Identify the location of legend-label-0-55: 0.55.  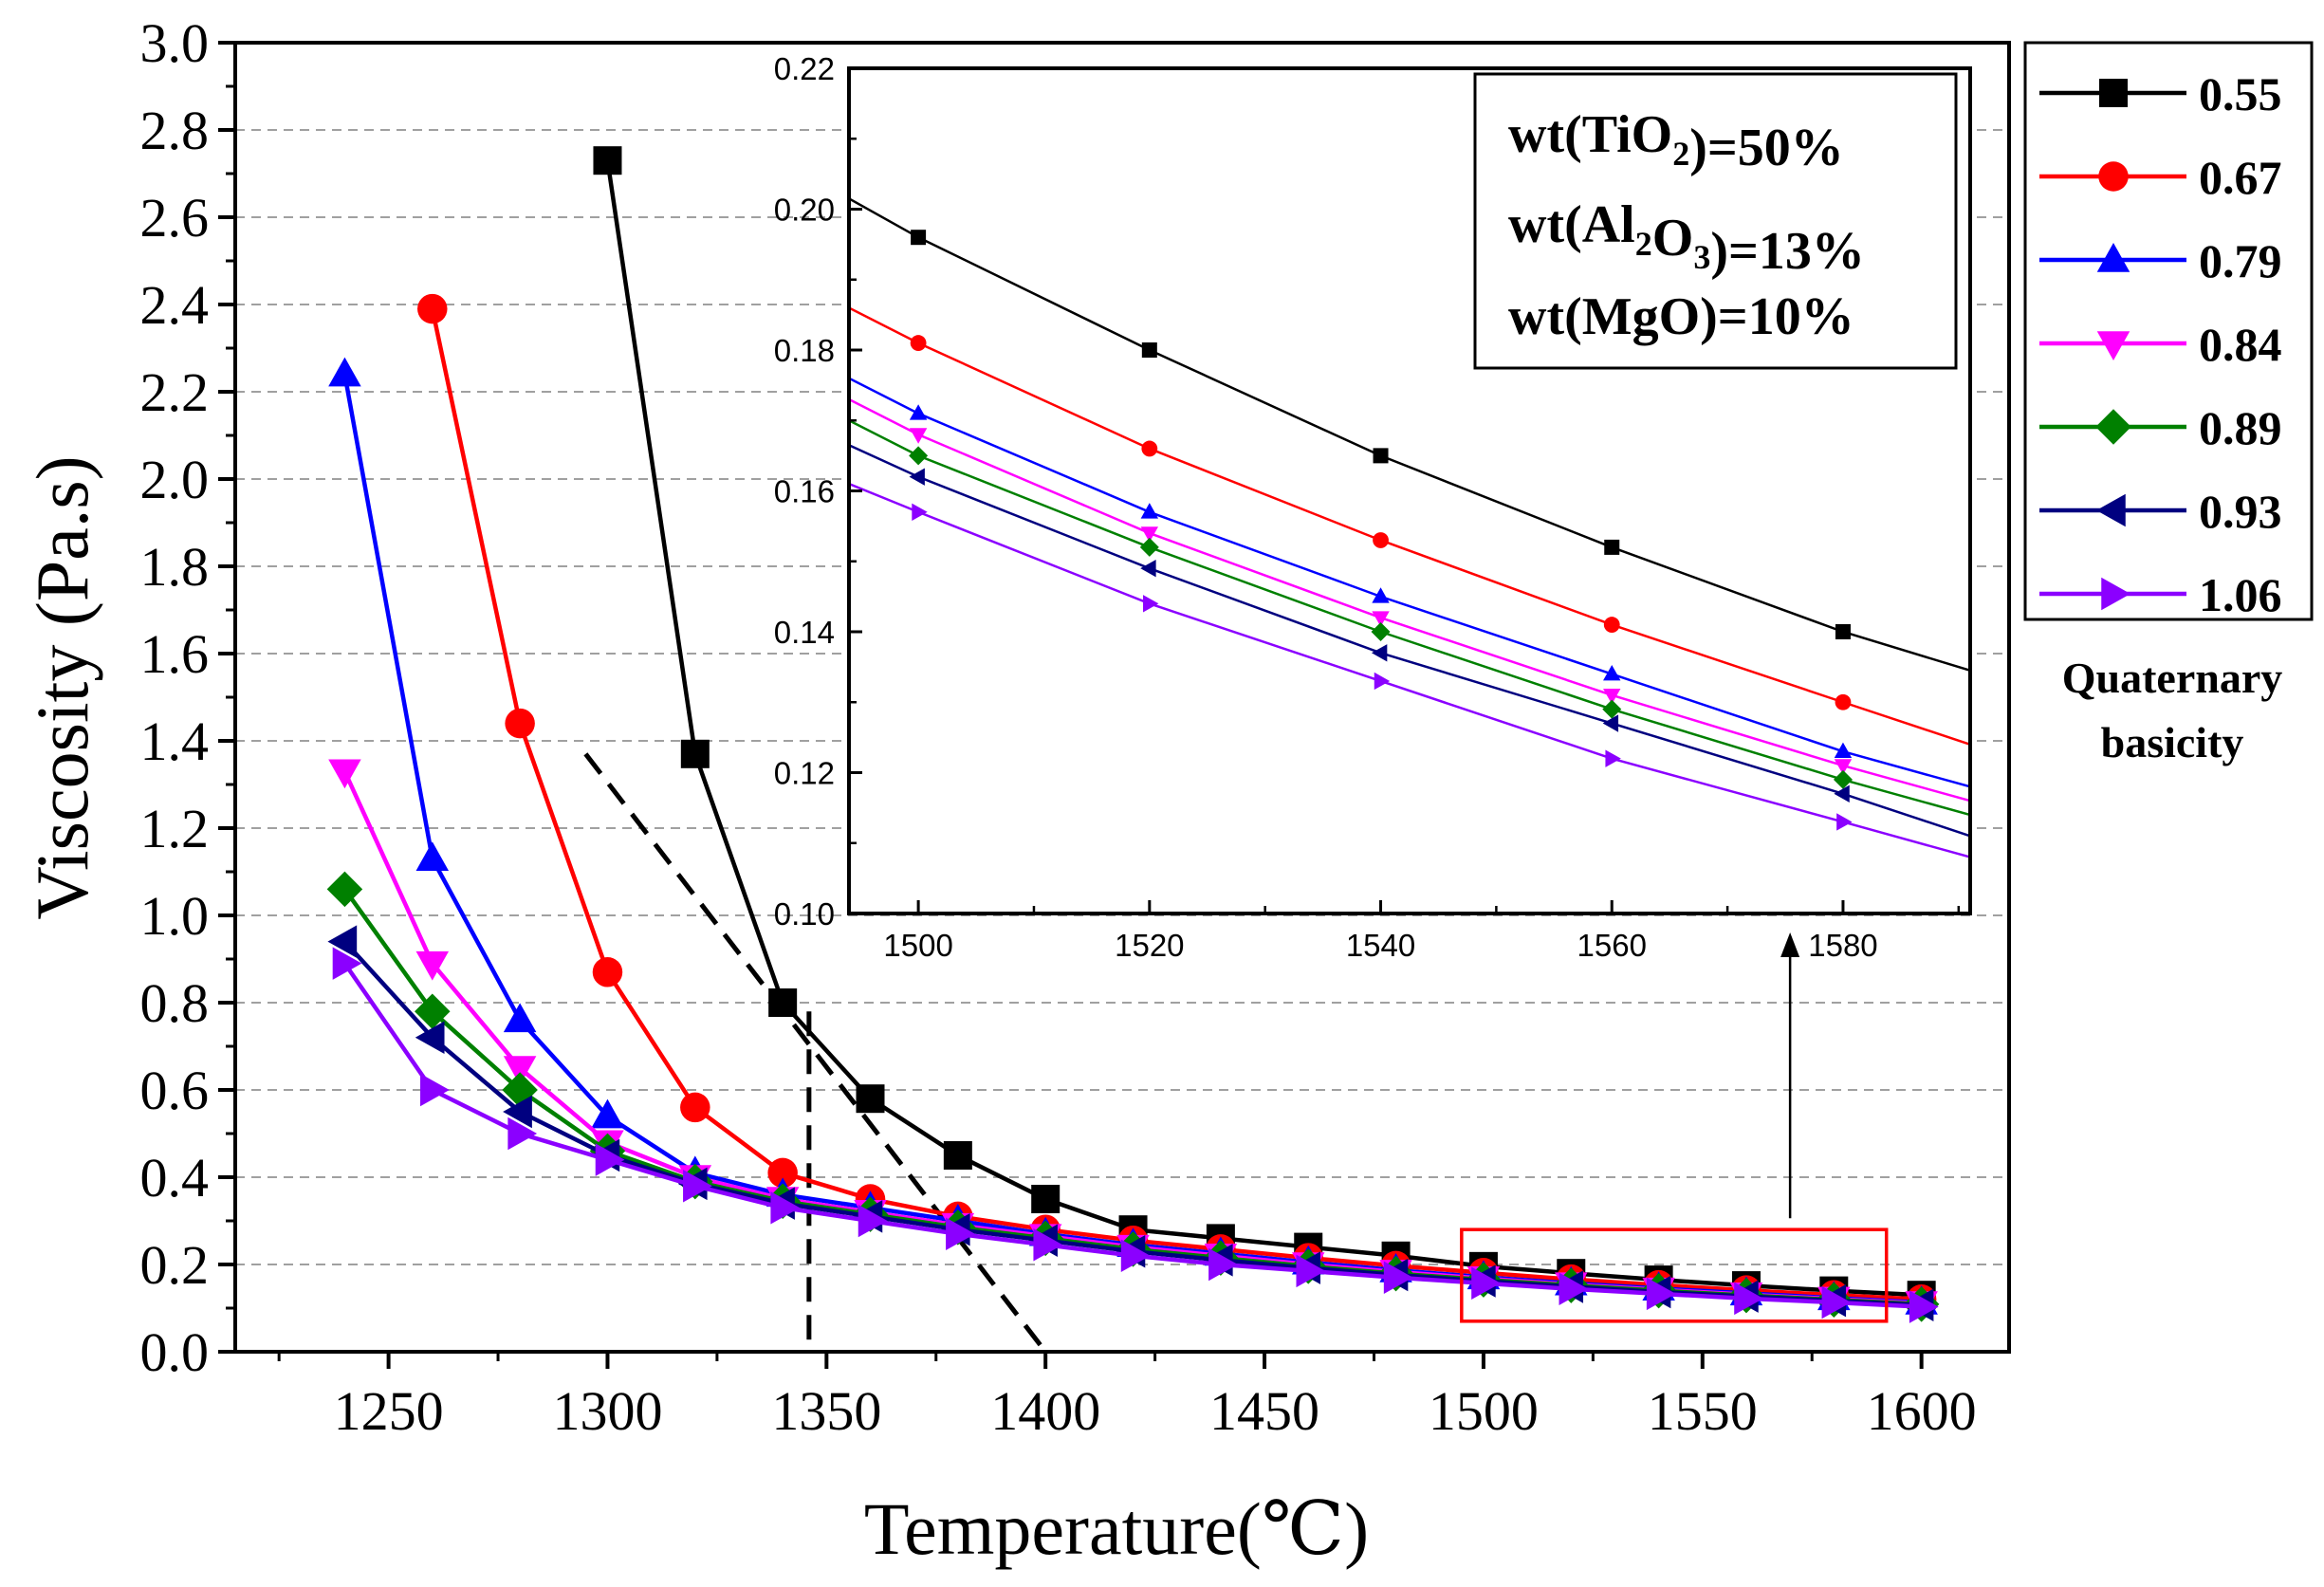
(2240, 93).